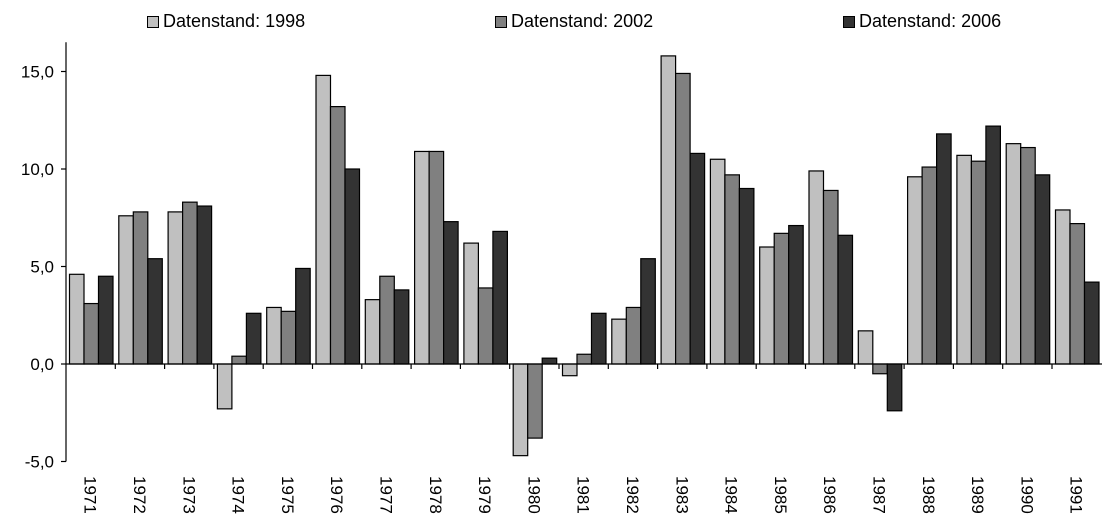  What do you see at coordinates (1076, 495) in the screenshot?
I see `x-tick-label: 1991` at bounding box center [1076, 495].